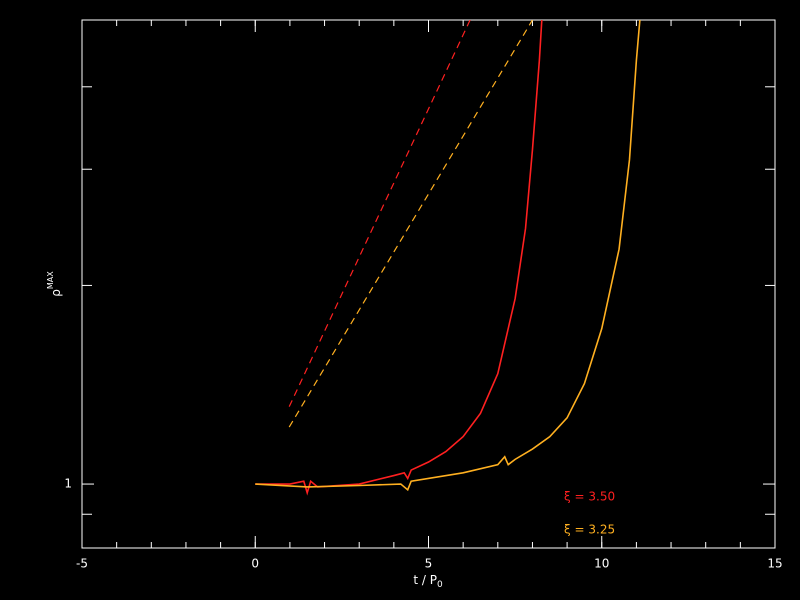  What do you see at coordinates (440, 585) in the screenshot?
I see `x-label-sub: 0` at bounding box center [440, 585].